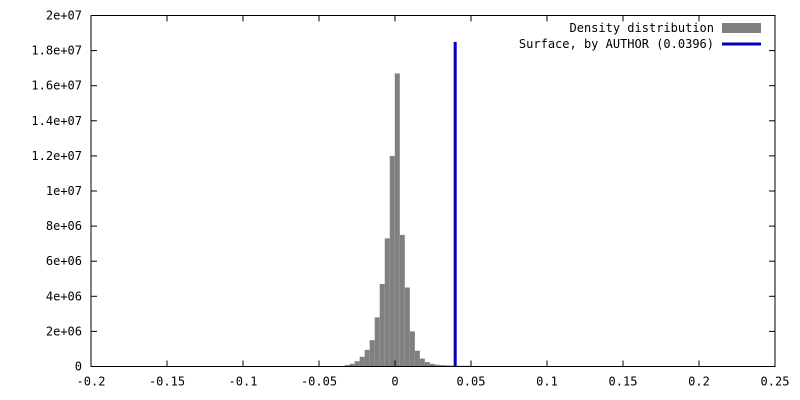 The image size is (800, 400). Describe the element at coordinates (775, 382) in the screenshot. I see `x-tick-label: 0.25` at that location.